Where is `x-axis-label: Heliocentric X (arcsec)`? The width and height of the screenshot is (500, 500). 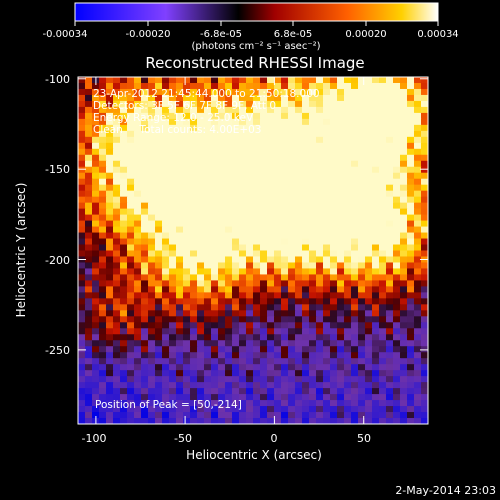
x-axis-label: Heliocentric X (arcsec) is located at coordinates (254, 455).